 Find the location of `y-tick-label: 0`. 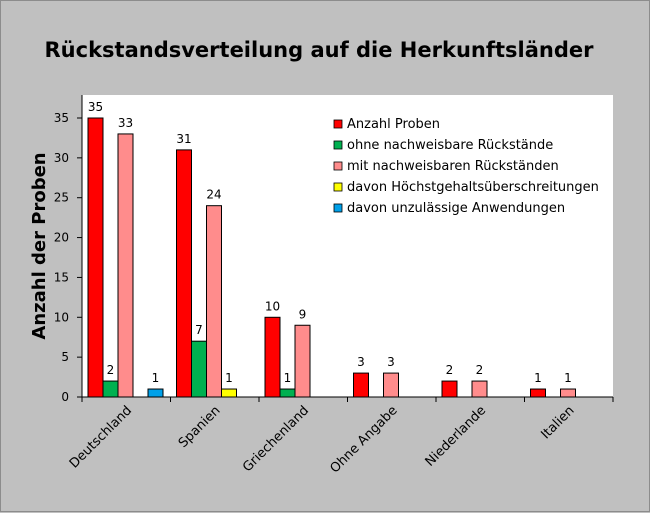

y-tick-label: 0 is located at coordinates (65, 397).